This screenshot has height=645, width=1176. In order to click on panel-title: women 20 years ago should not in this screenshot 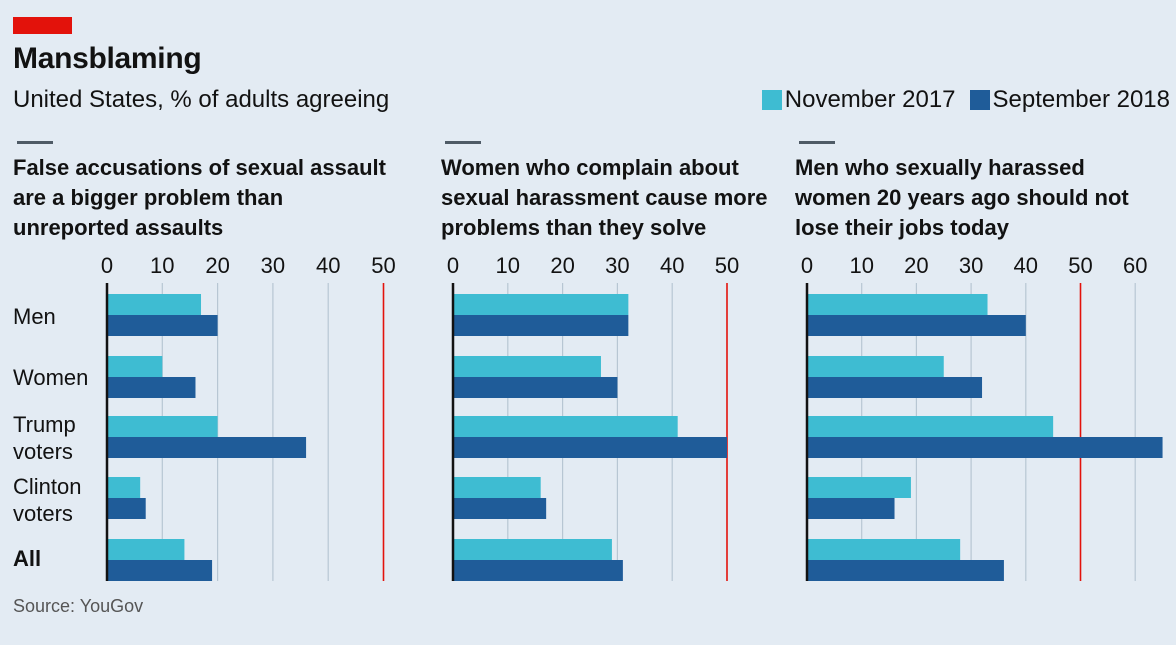, I will do `click(961, 197)`.